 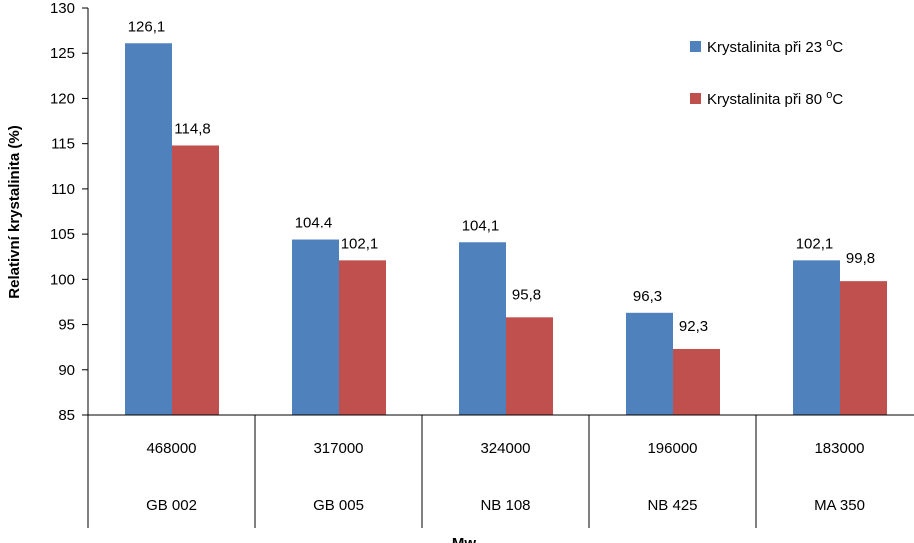 I want to click on x-category-sample-label: NB 108, so click(x=505, y=505).